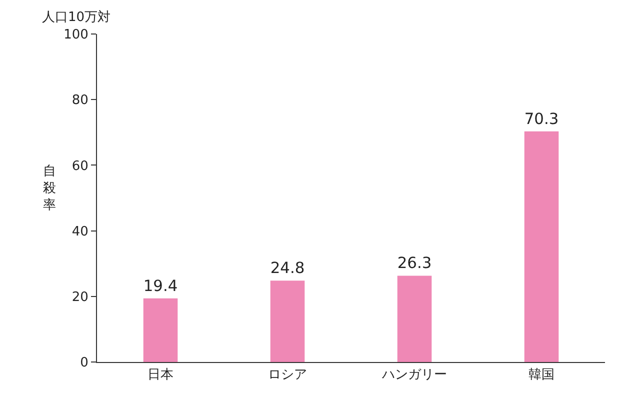 The width and height of the screenshot is (640, 398). I want to click on x-tick-label: ロシア, so click(287, 375).